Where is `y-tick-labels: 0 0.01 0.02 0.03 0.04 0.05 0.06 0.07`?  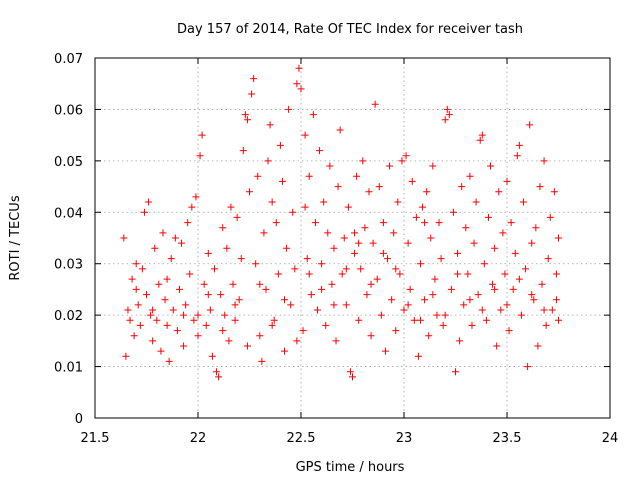
y-tick-labels: 0 0.01 0.02 0.03 0.04 0.05 0.06 0.07 is located at coordinates (68, 239).